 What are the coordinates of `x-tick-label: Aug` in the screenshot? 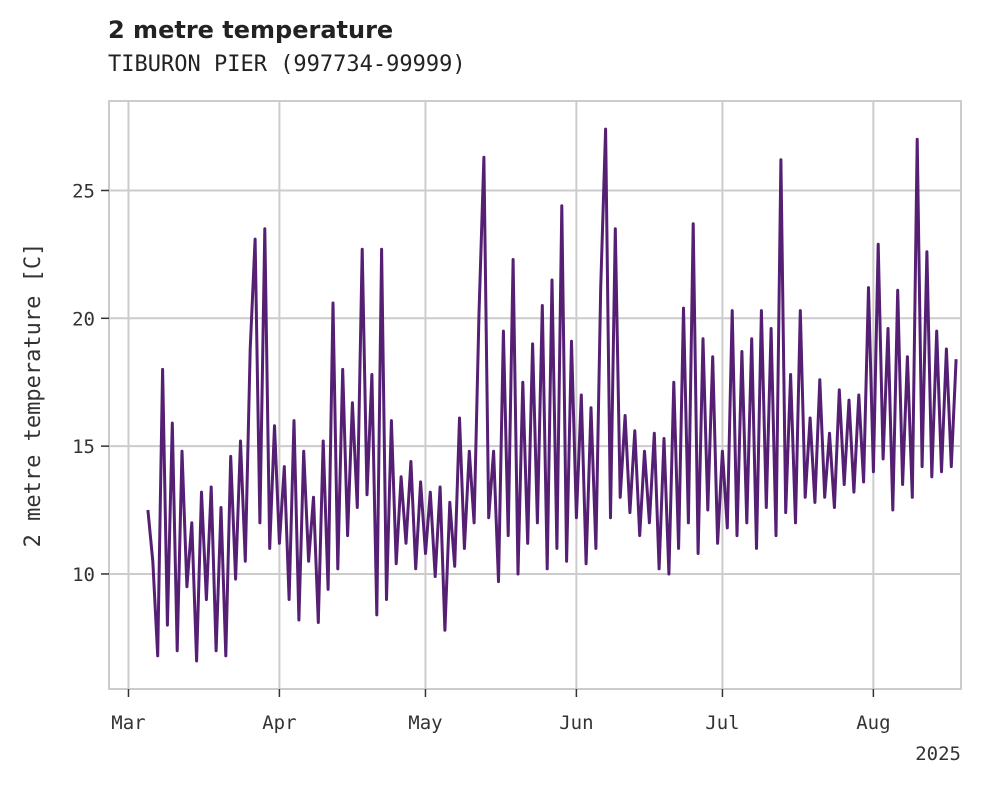 It's located at (873, 723).